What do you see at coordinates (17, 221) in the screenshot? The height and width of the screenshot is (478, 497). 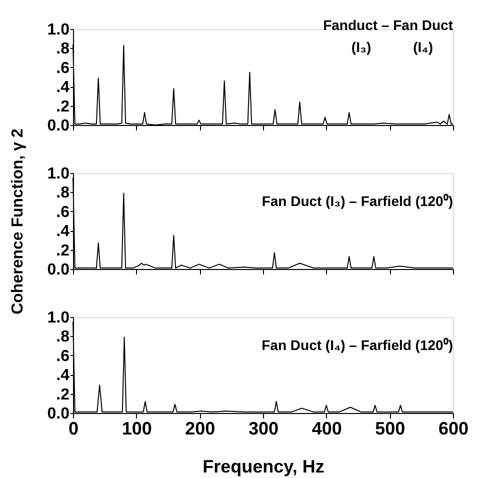 I see `y-axis-title: Coherence Function, γ 2` at bounding box center [17, 221].